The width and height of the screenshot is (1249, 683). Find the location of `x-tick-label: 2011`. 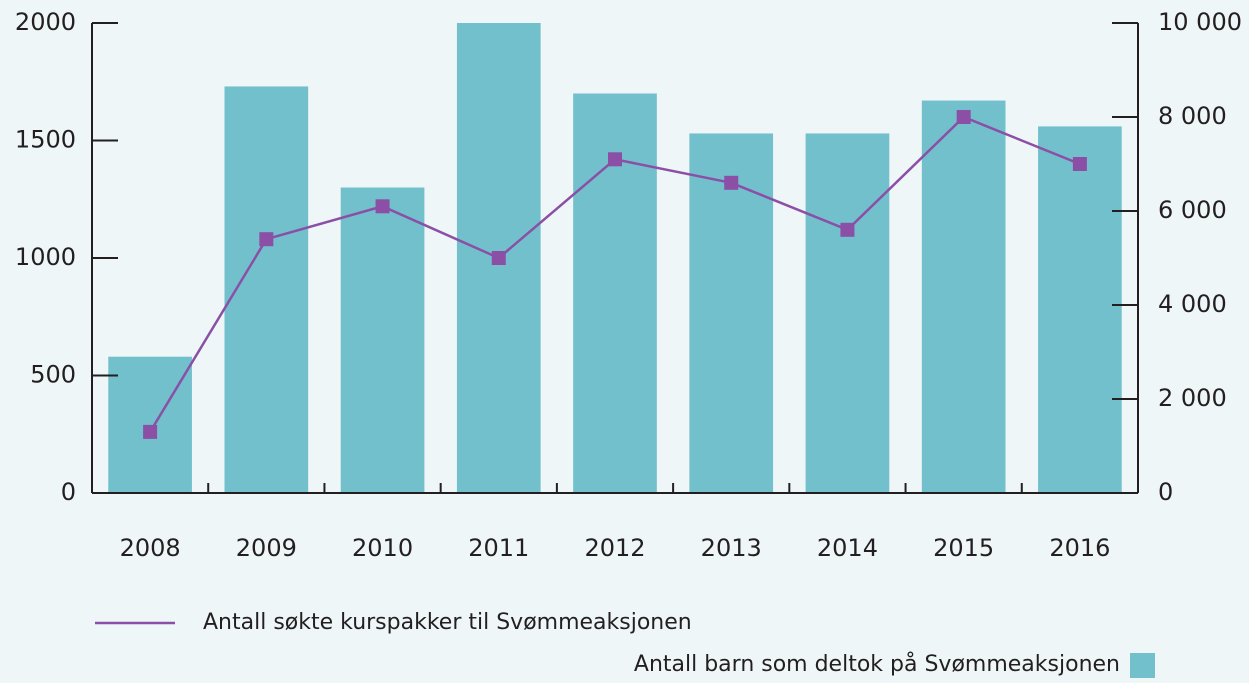

x-tick-label: 2011 is located at coordinates (498, 548).